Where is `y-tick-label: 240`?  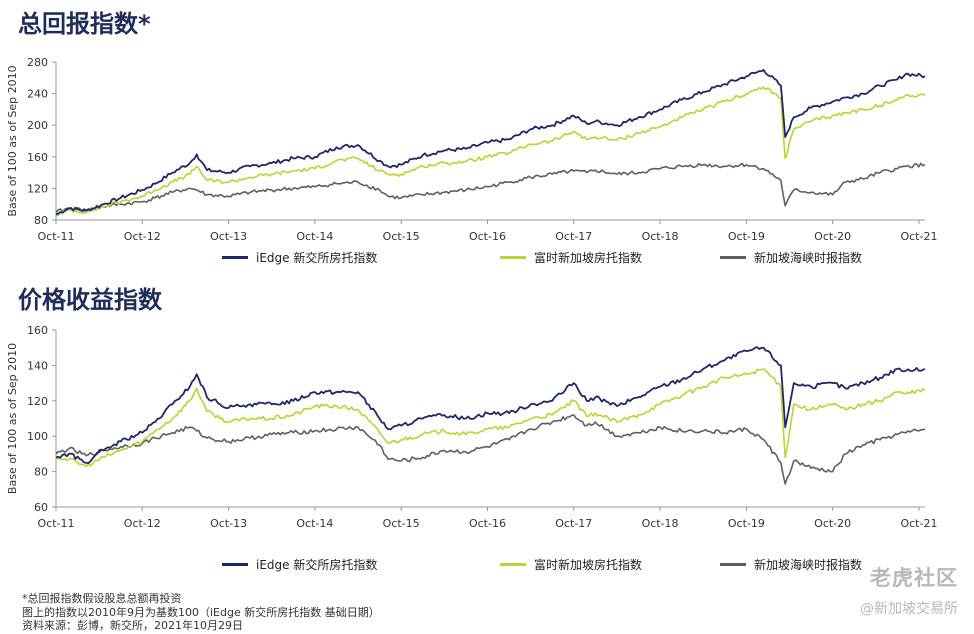 y-tick-label: 240 is located at coordinates (37, 94).